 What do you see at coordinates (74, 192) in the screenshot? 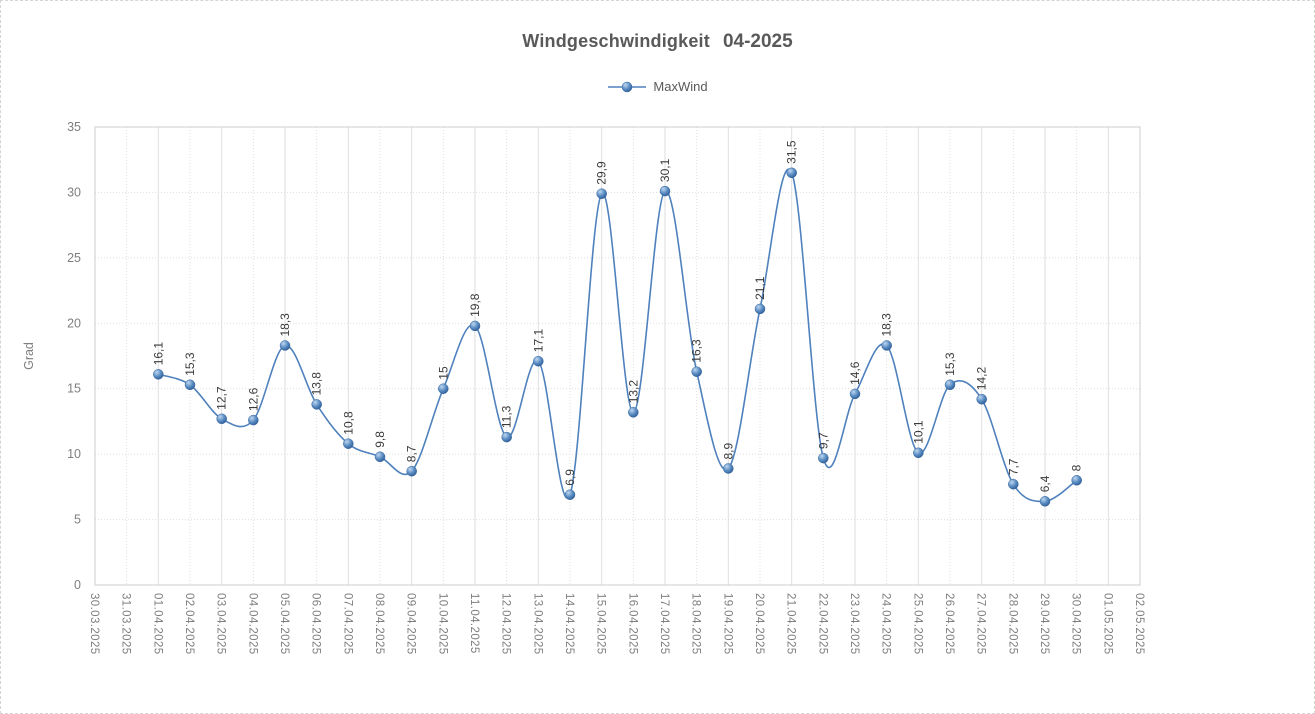
I see `y-tick-label: 30` at bounding box center [74, 192].